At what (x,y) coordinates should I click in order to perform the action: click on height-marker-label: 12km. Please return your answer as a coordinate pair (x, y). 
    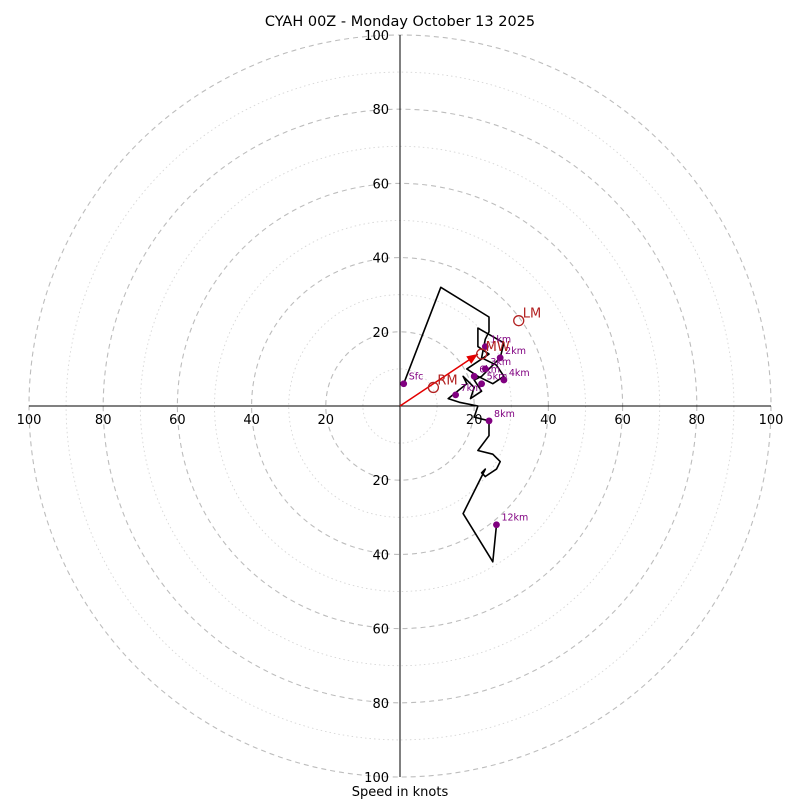
    Looking at the image, I should click on (514, 518).